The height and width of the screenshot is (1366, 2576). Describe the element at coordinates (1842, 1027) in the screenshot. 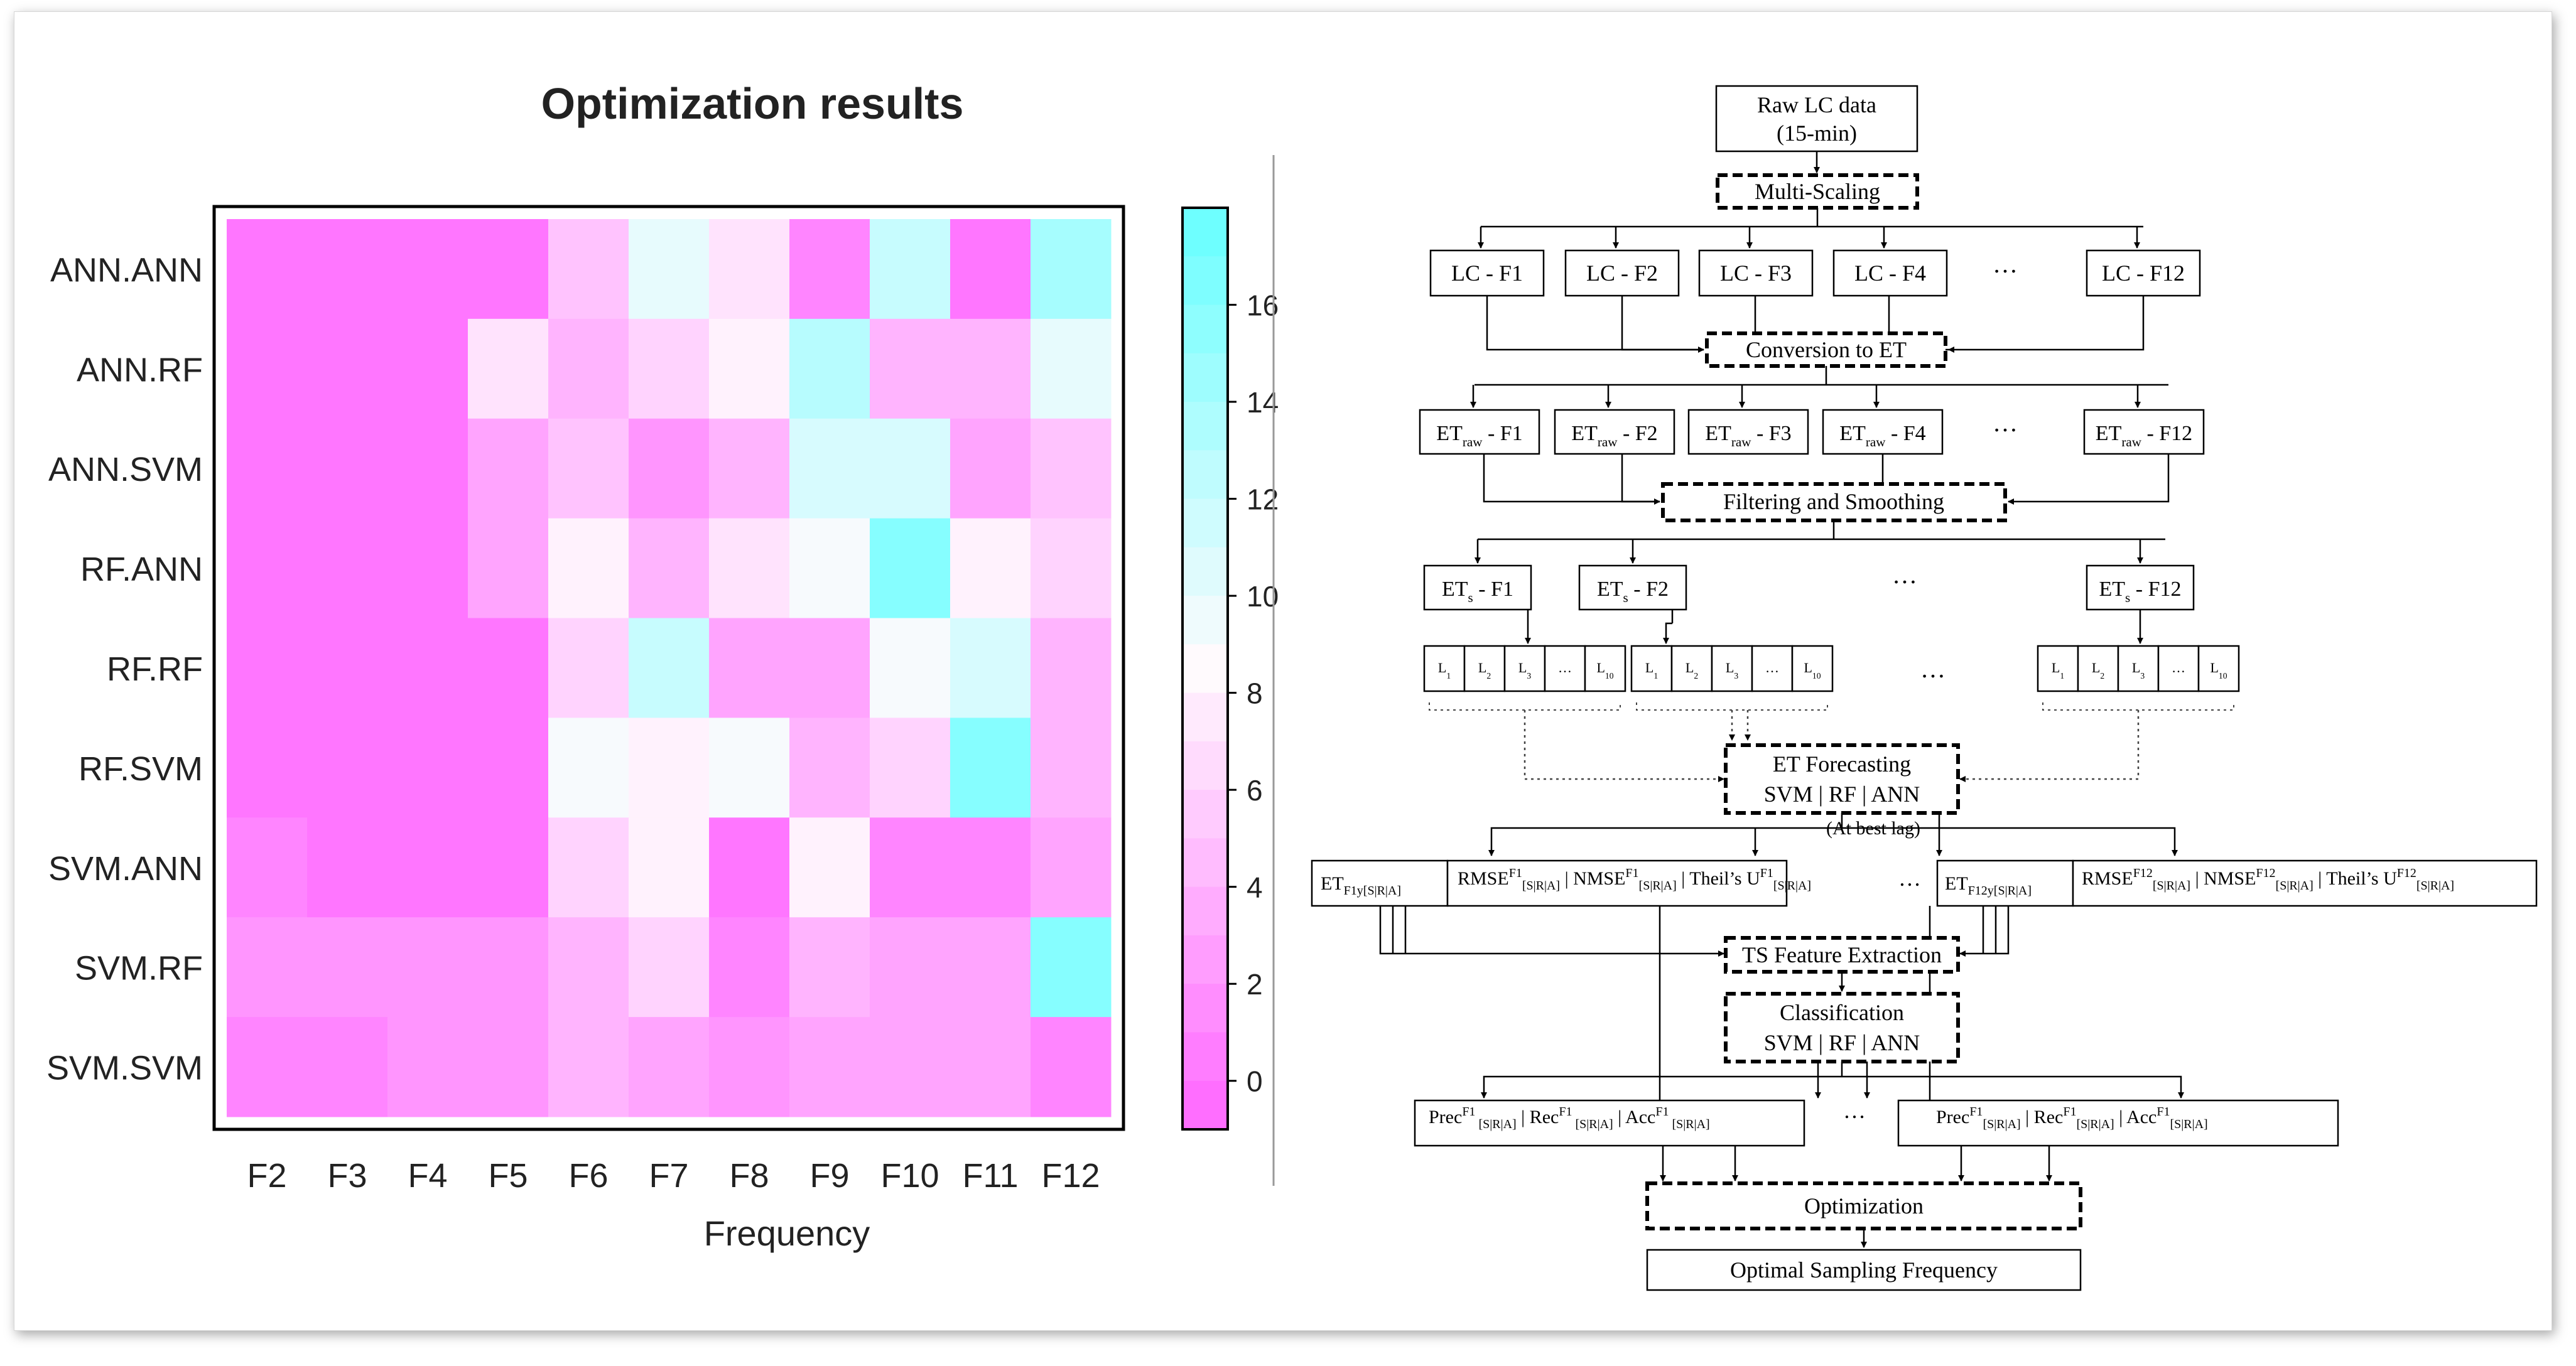

I see `classification-box` at that location.